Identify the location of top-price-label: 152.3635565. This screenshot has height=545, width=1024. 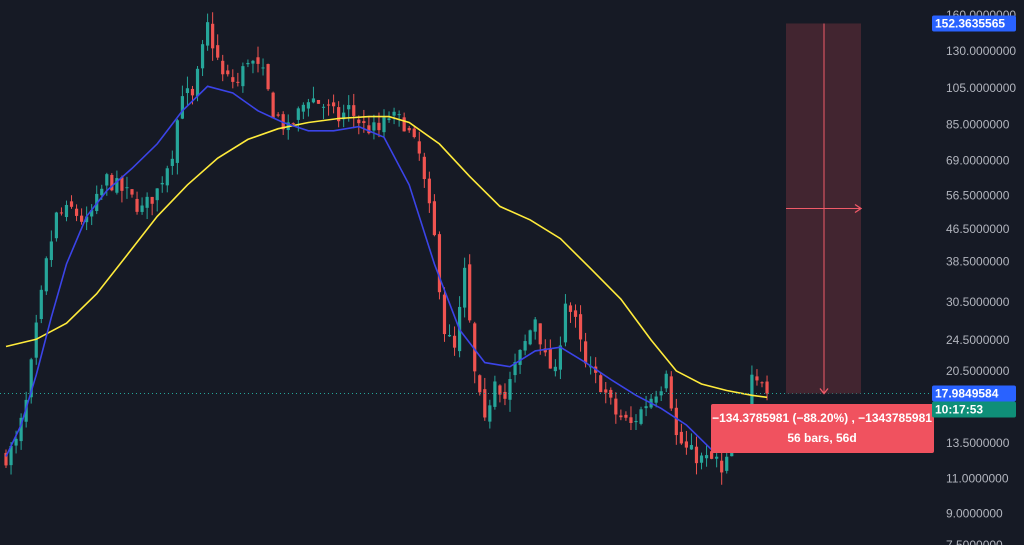
(970, 23).